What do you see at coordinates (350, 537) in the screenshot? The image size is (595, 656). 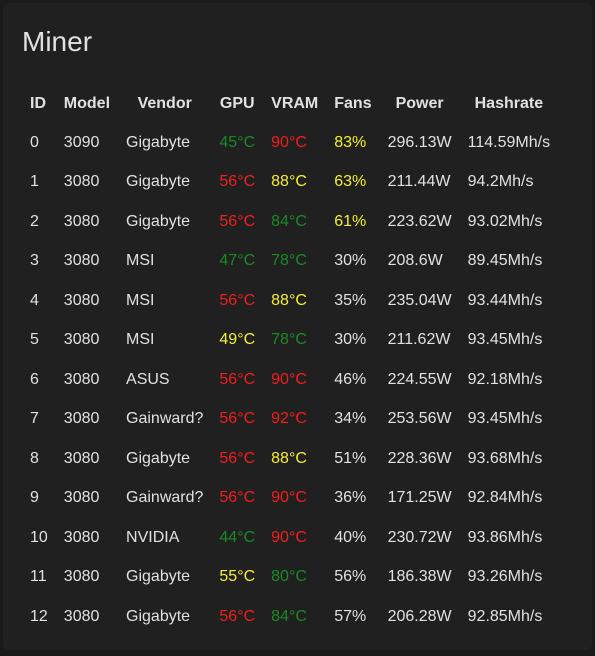 I see `cell-fans: 40%` at bounding box center [350, 537].